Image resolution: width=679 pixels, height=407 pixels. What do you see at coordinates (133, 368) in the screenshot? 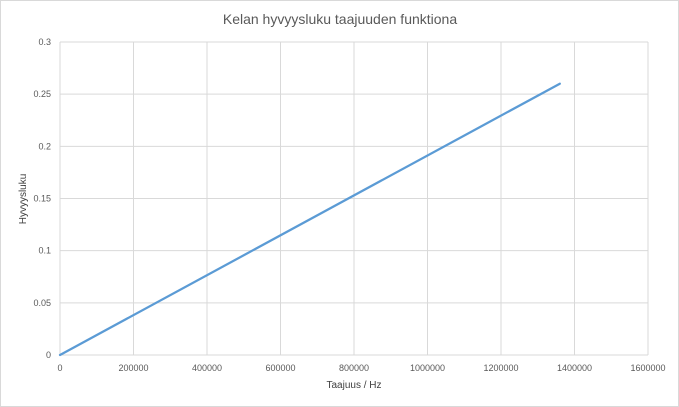
I see `x-tick-label: 200000` at bounding box center [133, 368].